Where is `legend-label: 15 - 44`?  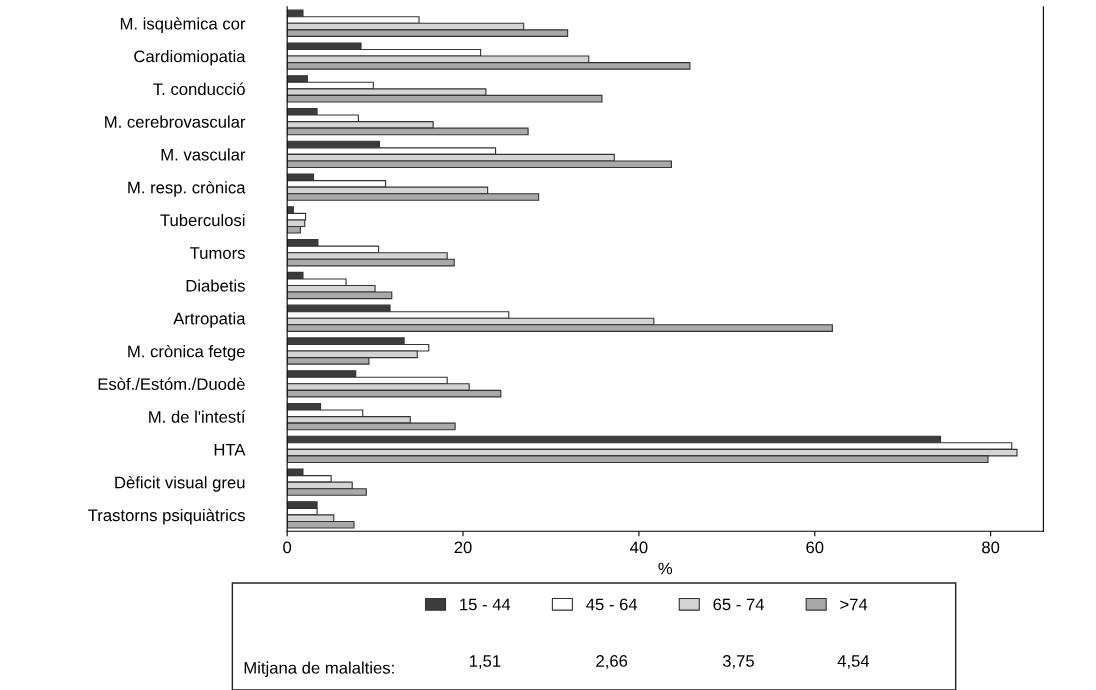
legend-label: 15 - 44 is located at coordinates (485, 604).